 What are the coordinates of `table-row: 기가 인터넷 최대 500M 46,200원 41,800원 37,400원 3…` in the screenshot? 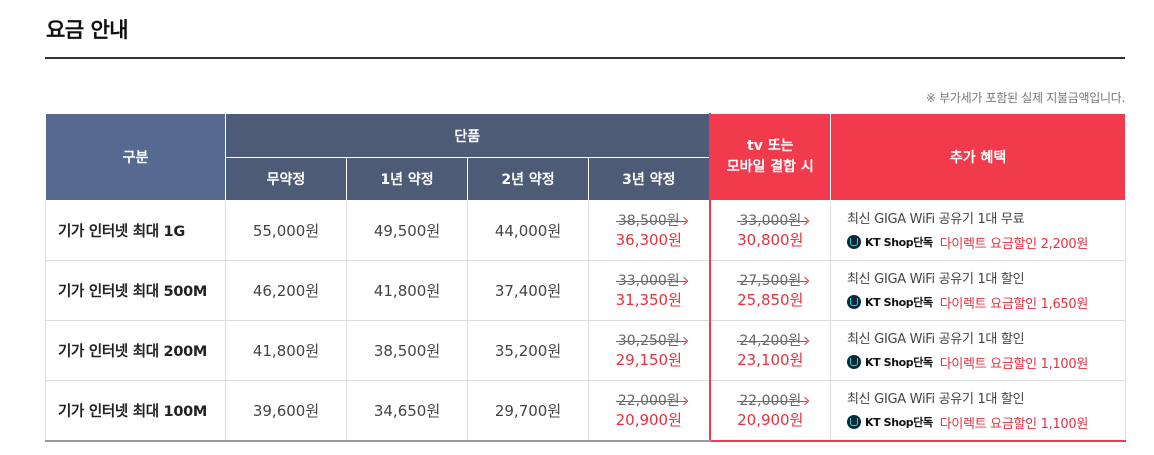 It's located at (586, 290).